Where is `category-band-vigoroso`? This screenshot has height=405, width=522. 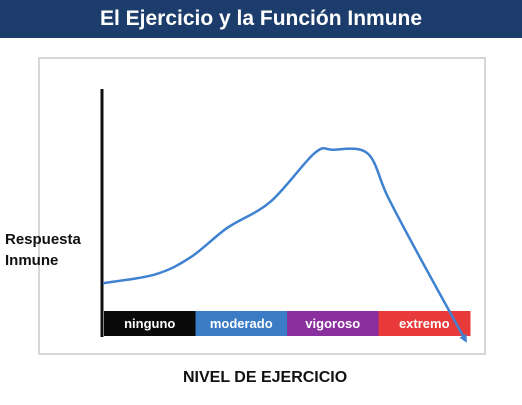
category-band-vigoroso is located at coordinates (333, 323).